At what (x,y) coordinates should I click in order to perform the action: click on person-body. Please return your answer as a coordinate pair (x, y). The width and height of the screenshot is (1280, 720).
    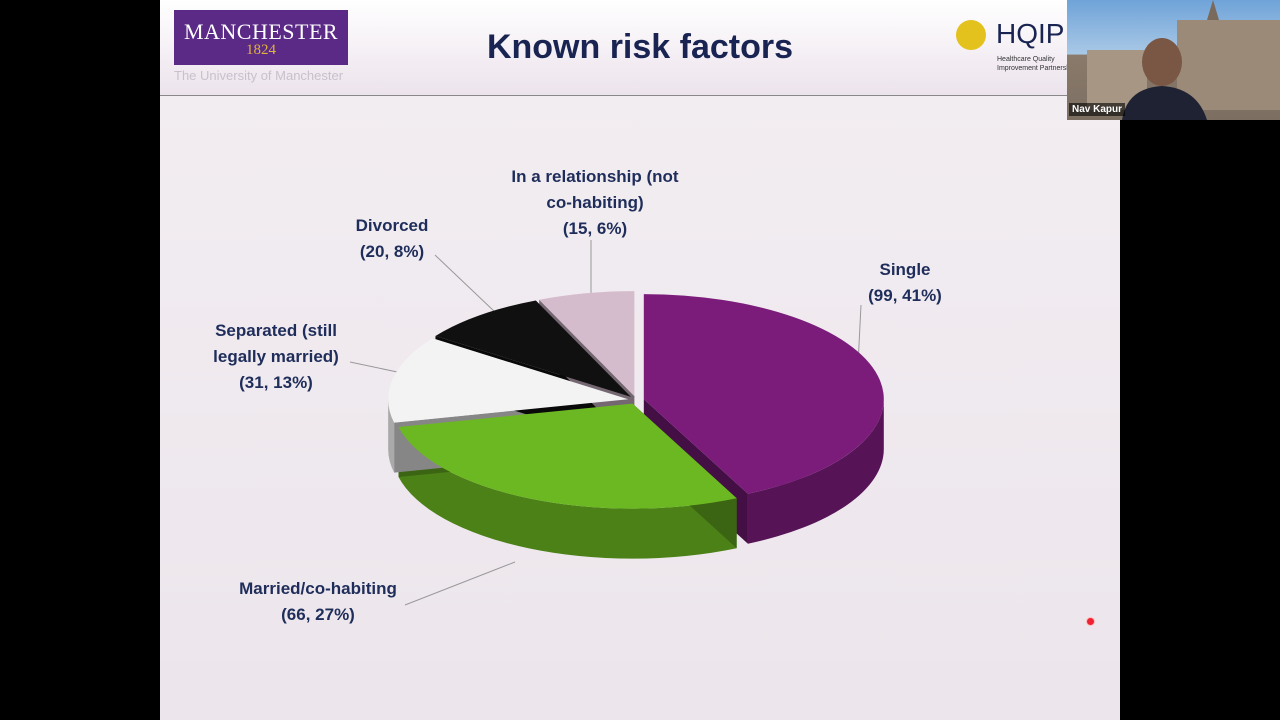
    Looking at the image, I should click on (1164, 103).